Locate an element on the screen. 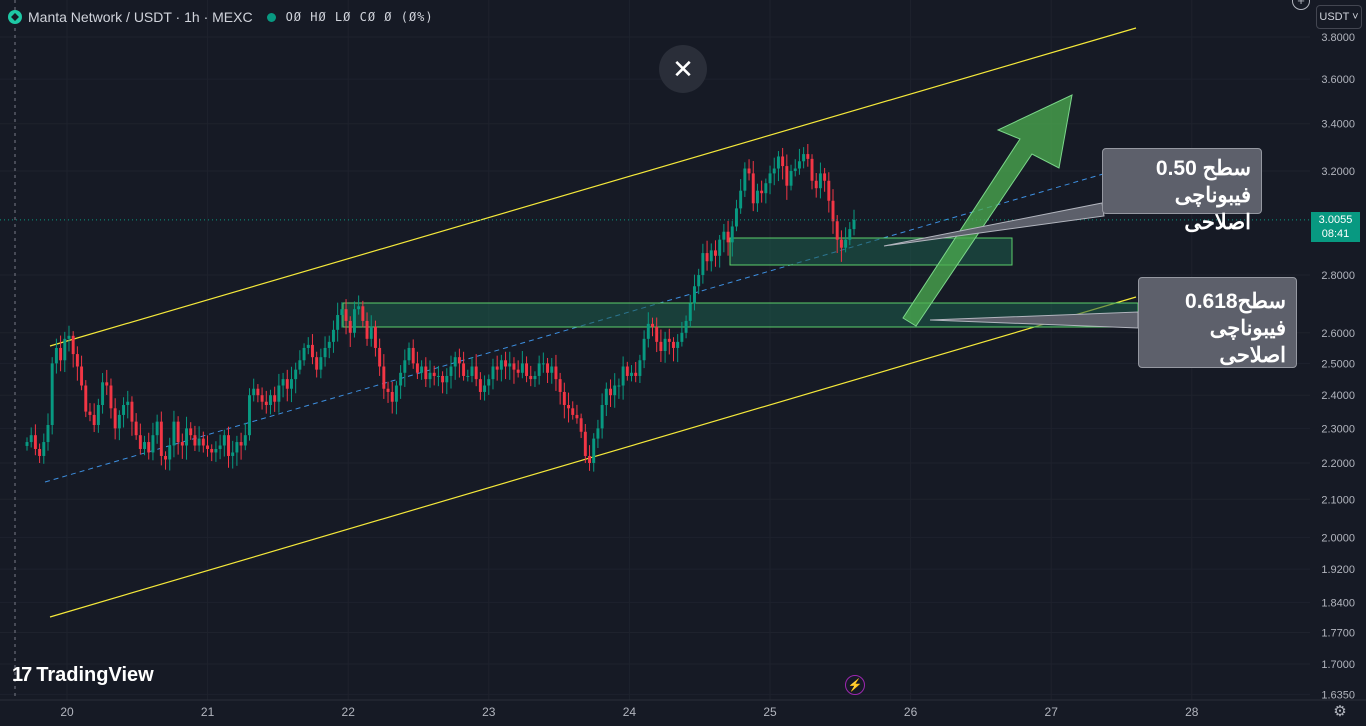 Image resolution: width=1366 pixels, height=726 pixels. tradingview-logo: 17 TradingView is located at coordinates (83, 675).